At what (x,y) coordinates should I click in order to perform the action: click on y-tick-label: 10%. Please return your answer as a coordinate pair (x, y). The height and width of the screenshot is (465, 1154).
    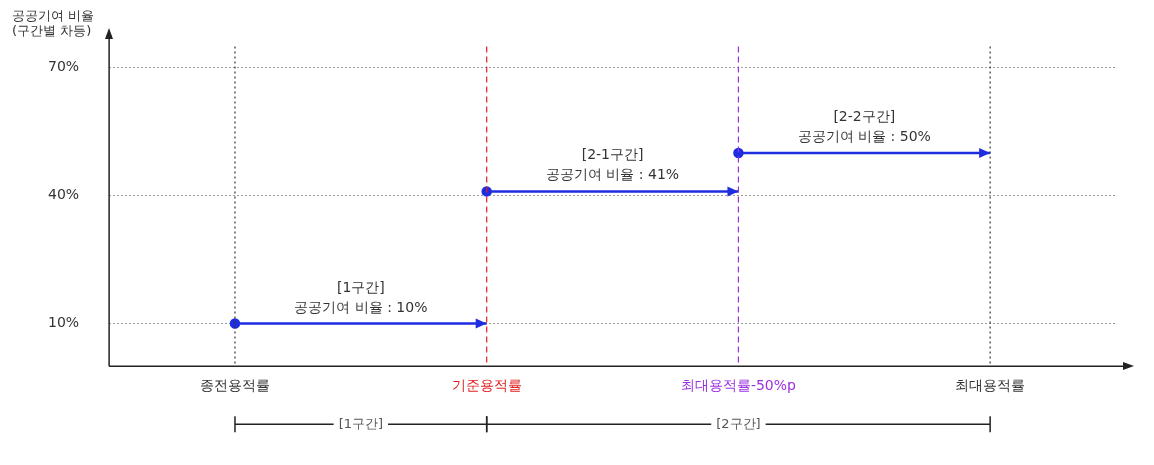
    Looking at the image, I should click on (63, 322).